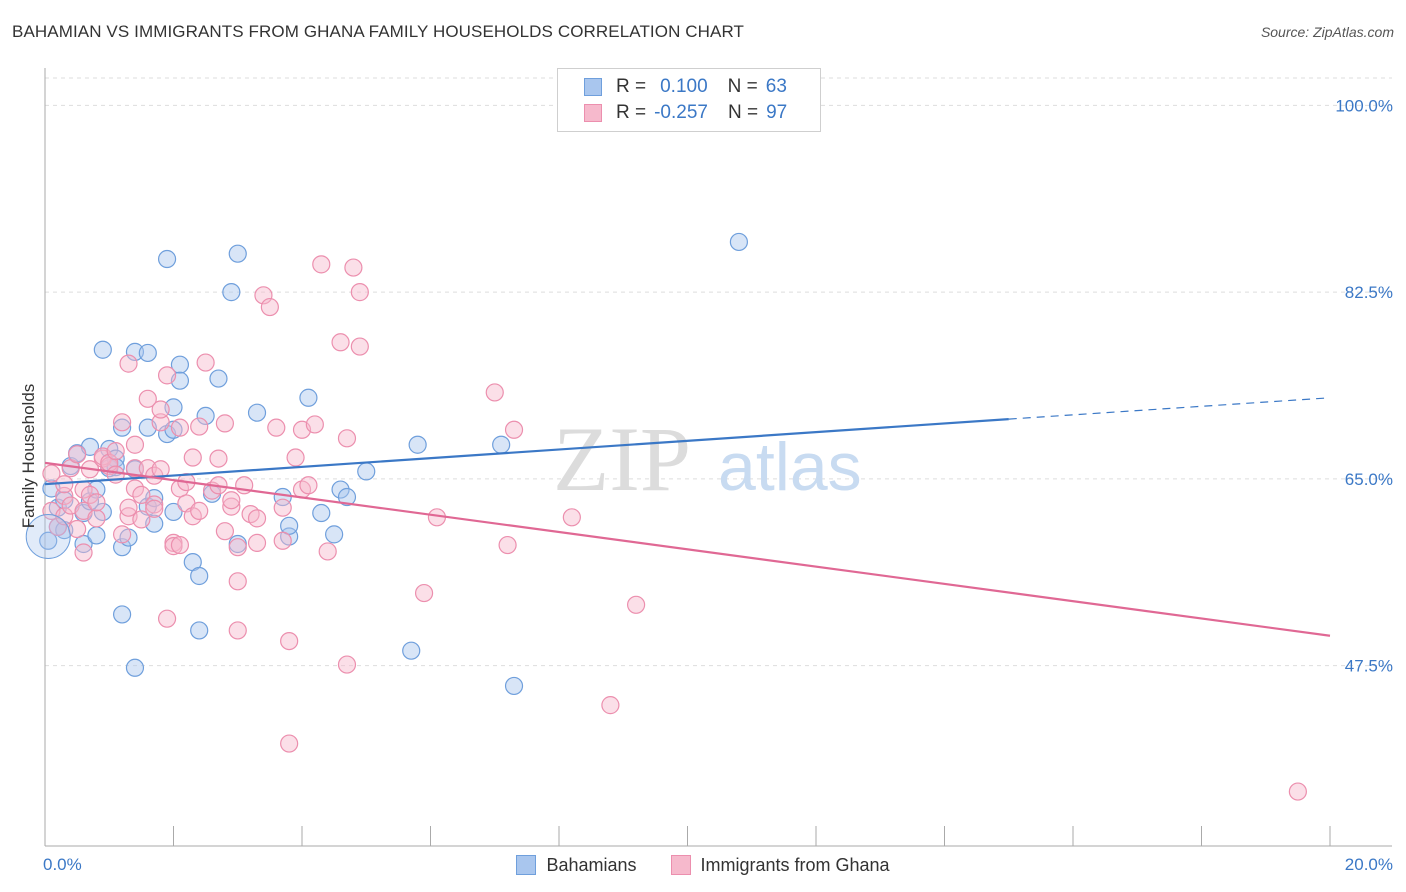 Image resolution: width=1406 pixels, height=892 pixels. I want to click on y-tick-label: 100.0%, so click(1364, 105).